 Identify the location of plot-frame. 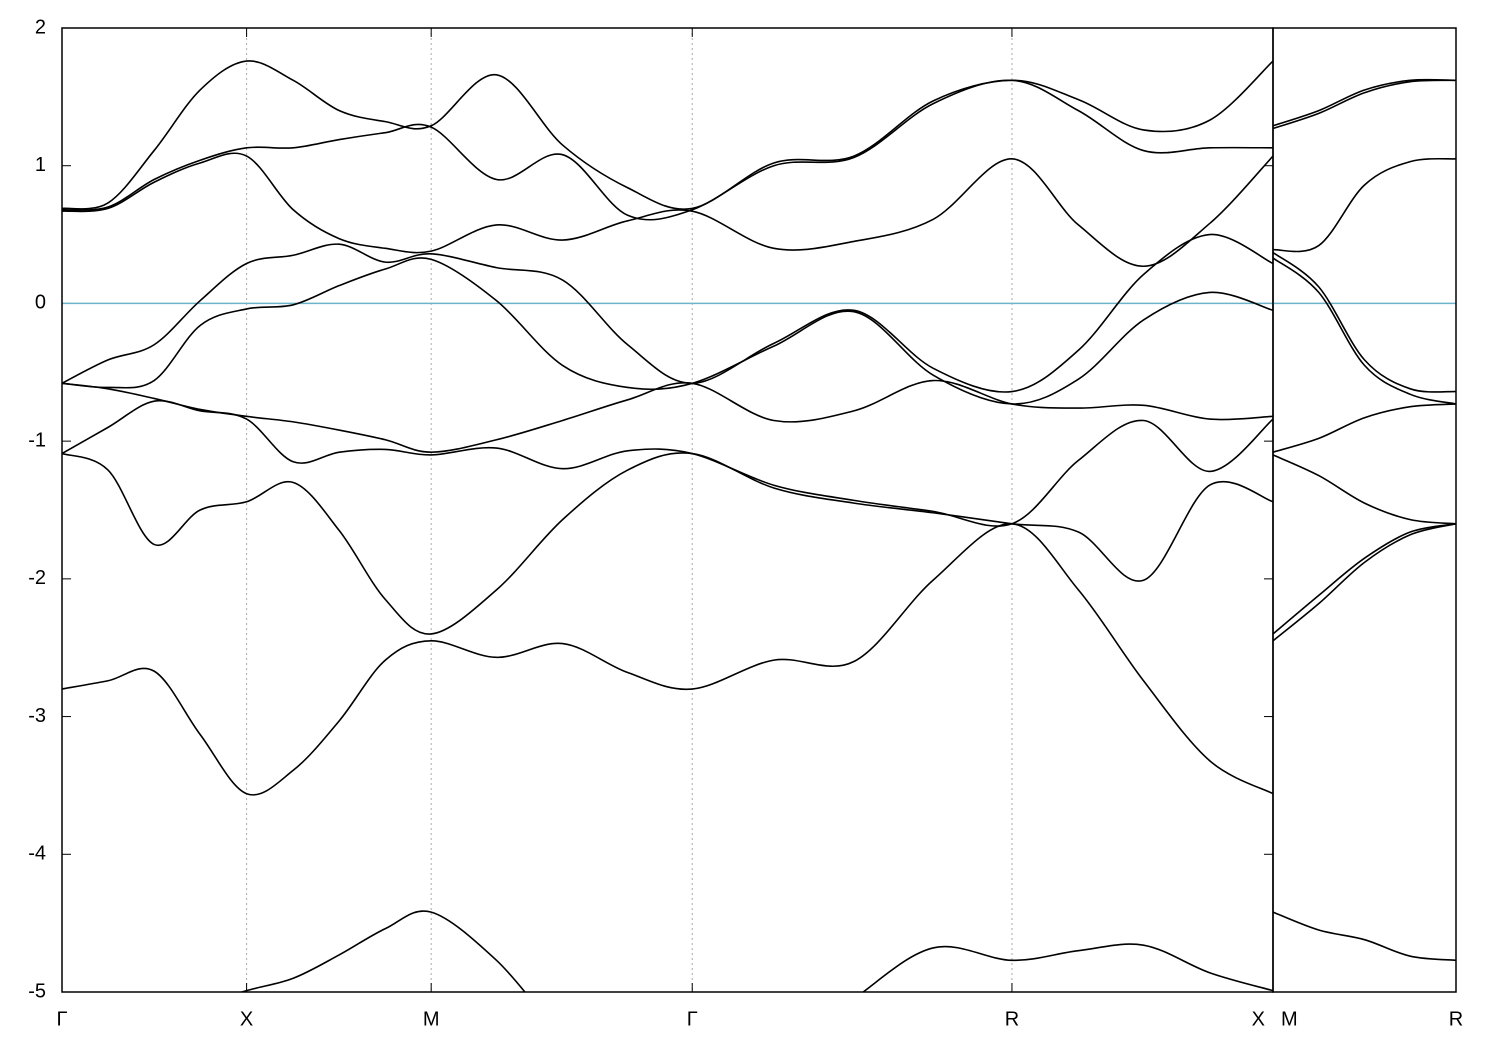
(1364, 510).